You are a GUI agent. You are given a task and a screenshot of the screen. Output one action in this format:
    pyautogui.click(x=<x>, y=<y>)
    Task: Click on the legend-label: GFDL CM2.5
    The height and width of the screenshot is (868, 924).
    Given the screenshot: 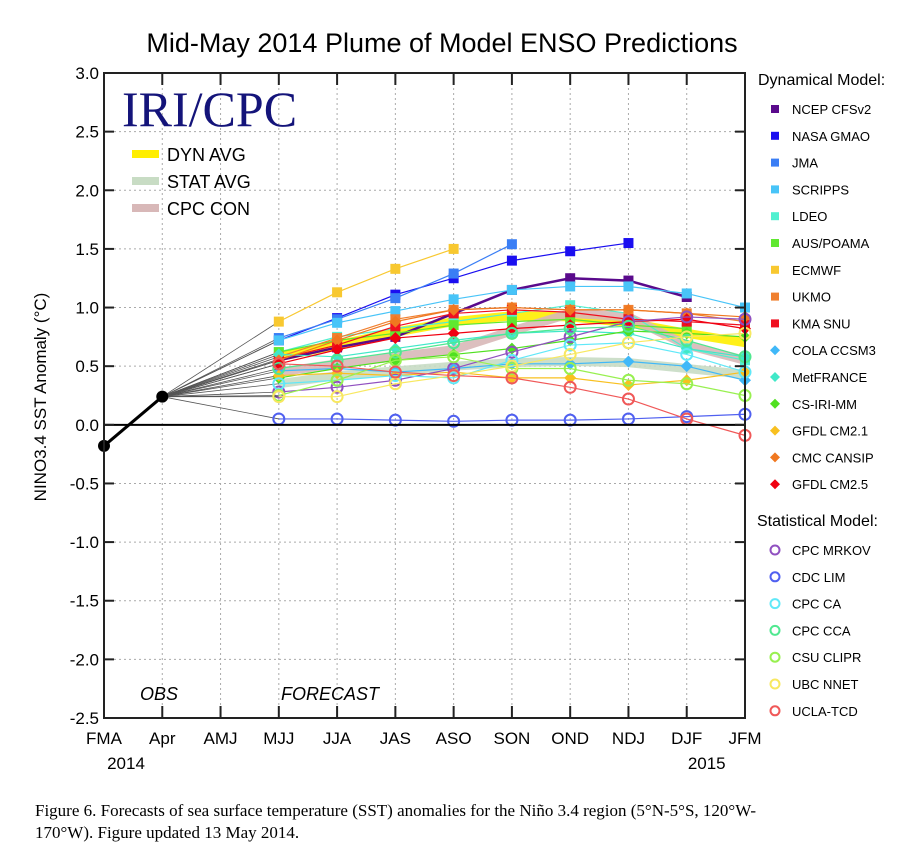 What is the action you would take?
    pyautogui.click(x=830, y=484)
    